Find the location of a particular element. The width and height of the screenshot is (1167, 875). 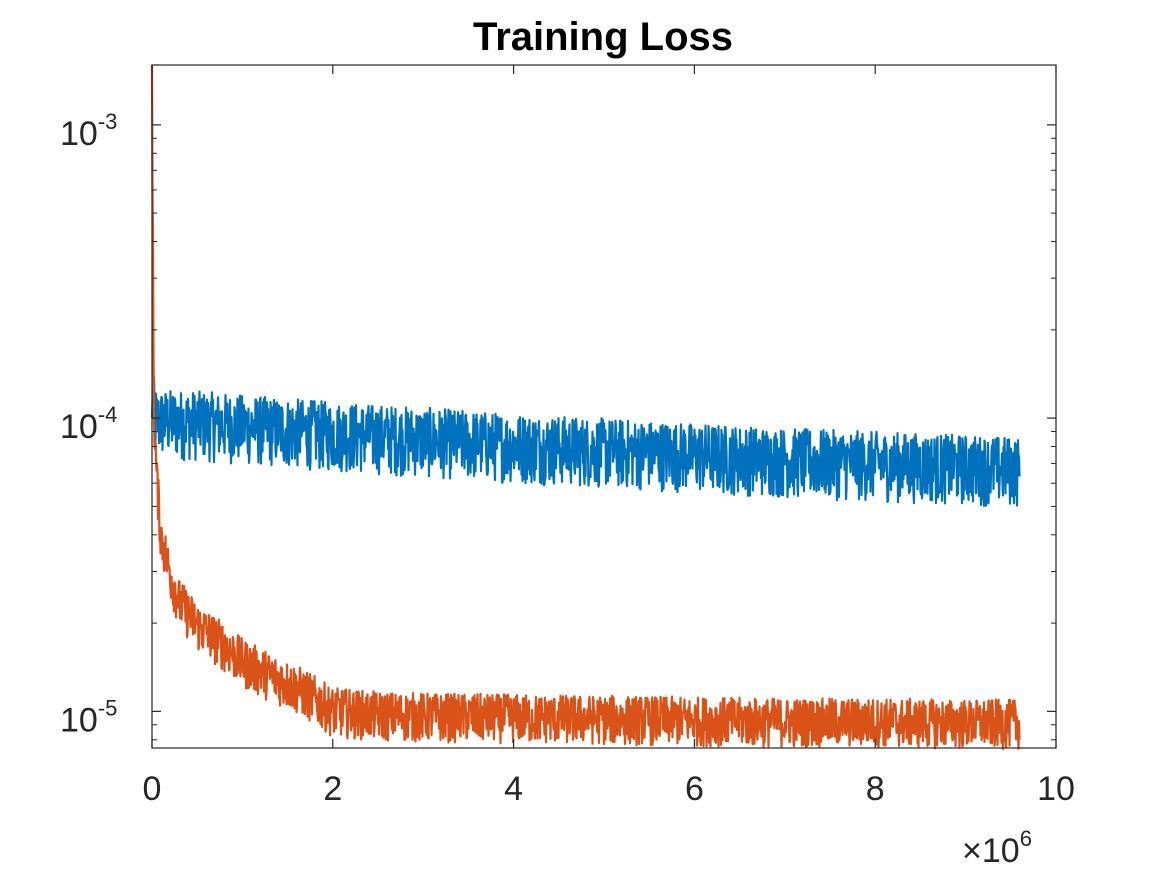

y-tick-label: 10⁻⁵ is located at coordinates (88, 717).